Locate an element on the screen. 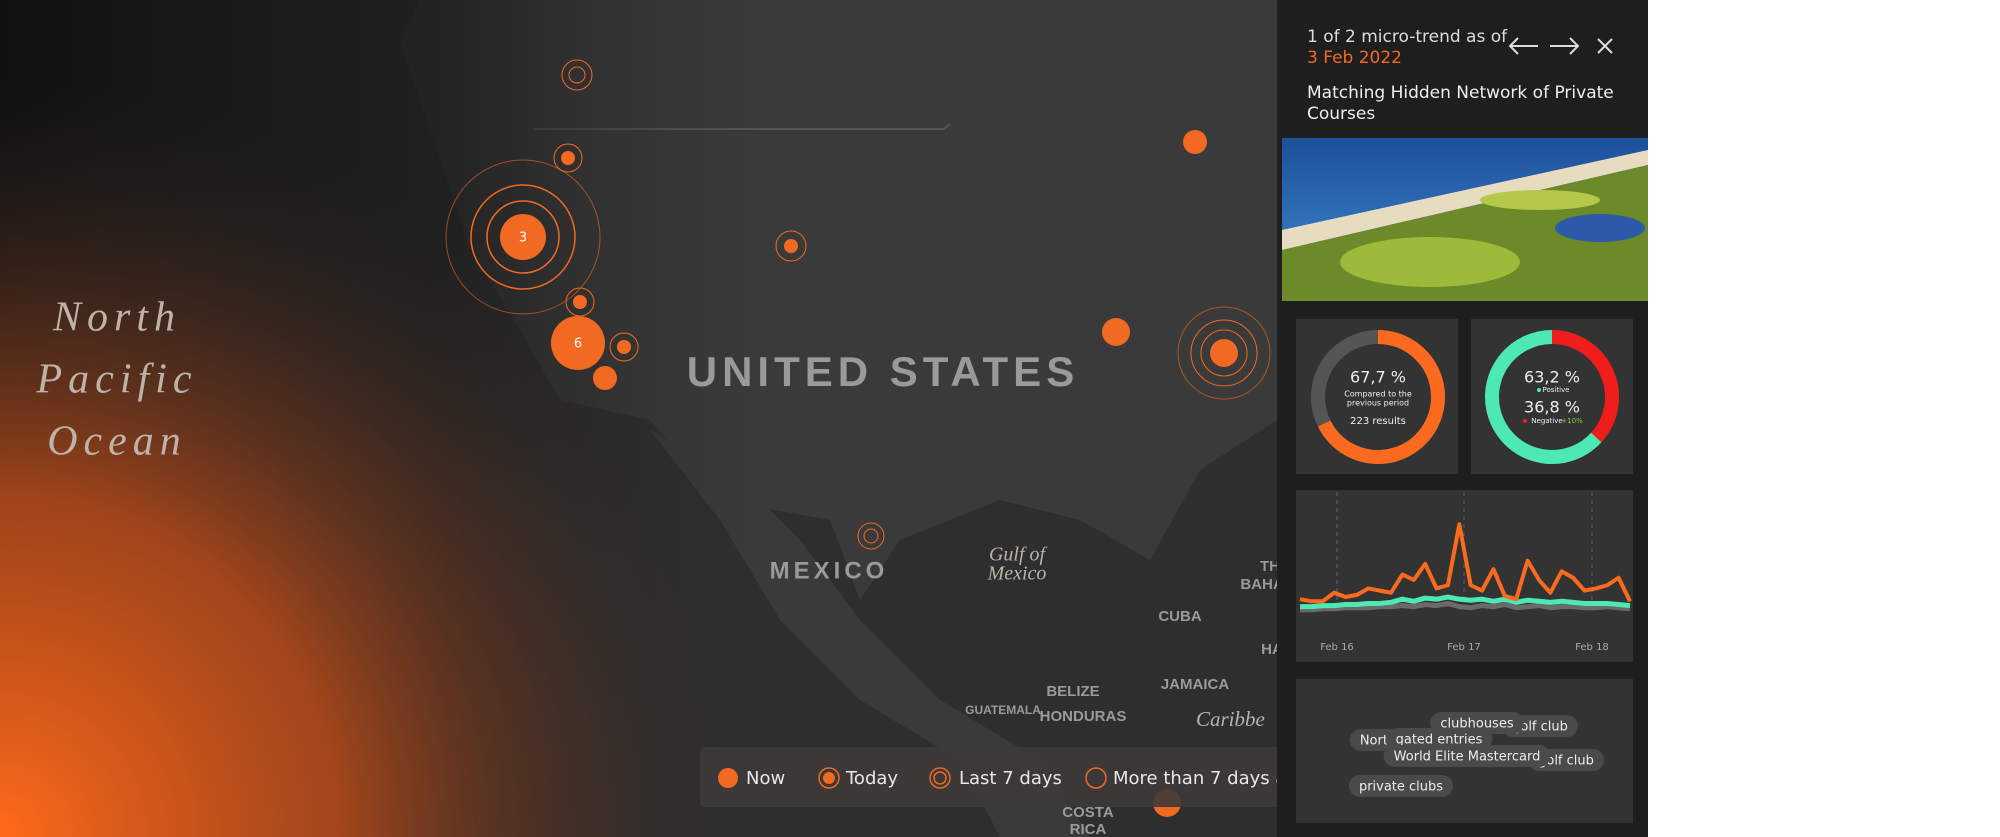 This screenshot has height=837, width=2000. nav is located at coordinates (1560, 46).